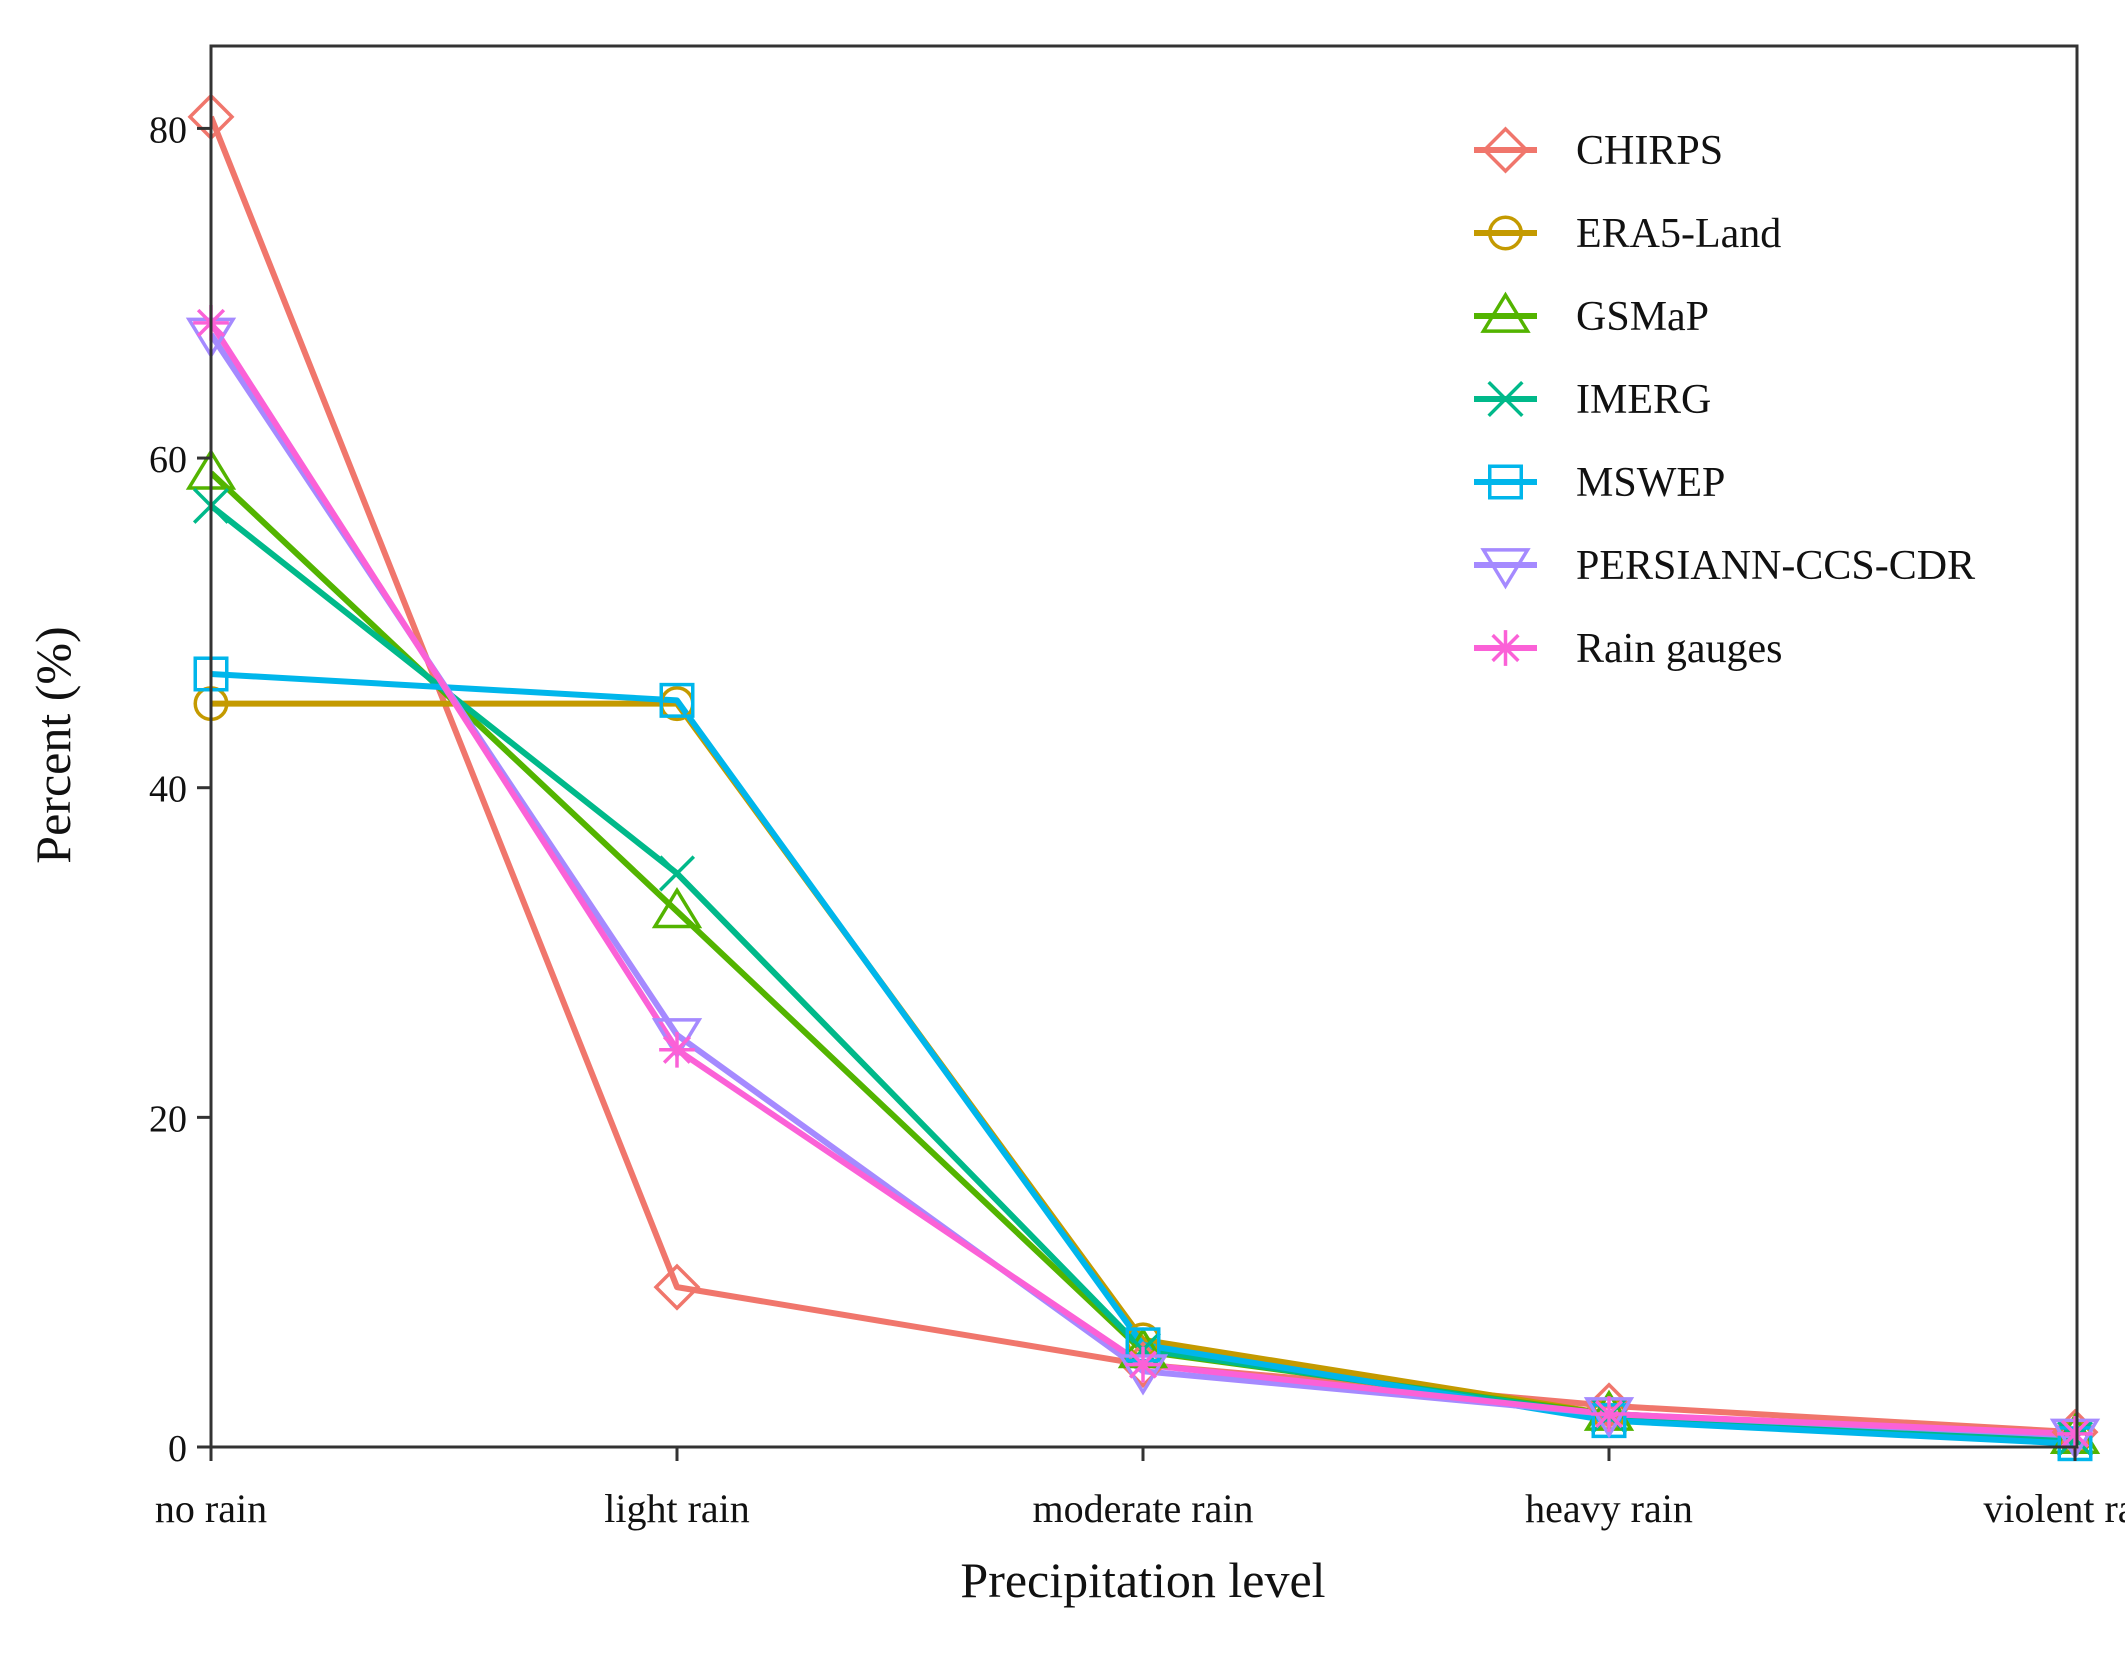  Describe the element at coordinates (677, 1508) in the screenshot. I see `x-tick-label: light rain` at that location.